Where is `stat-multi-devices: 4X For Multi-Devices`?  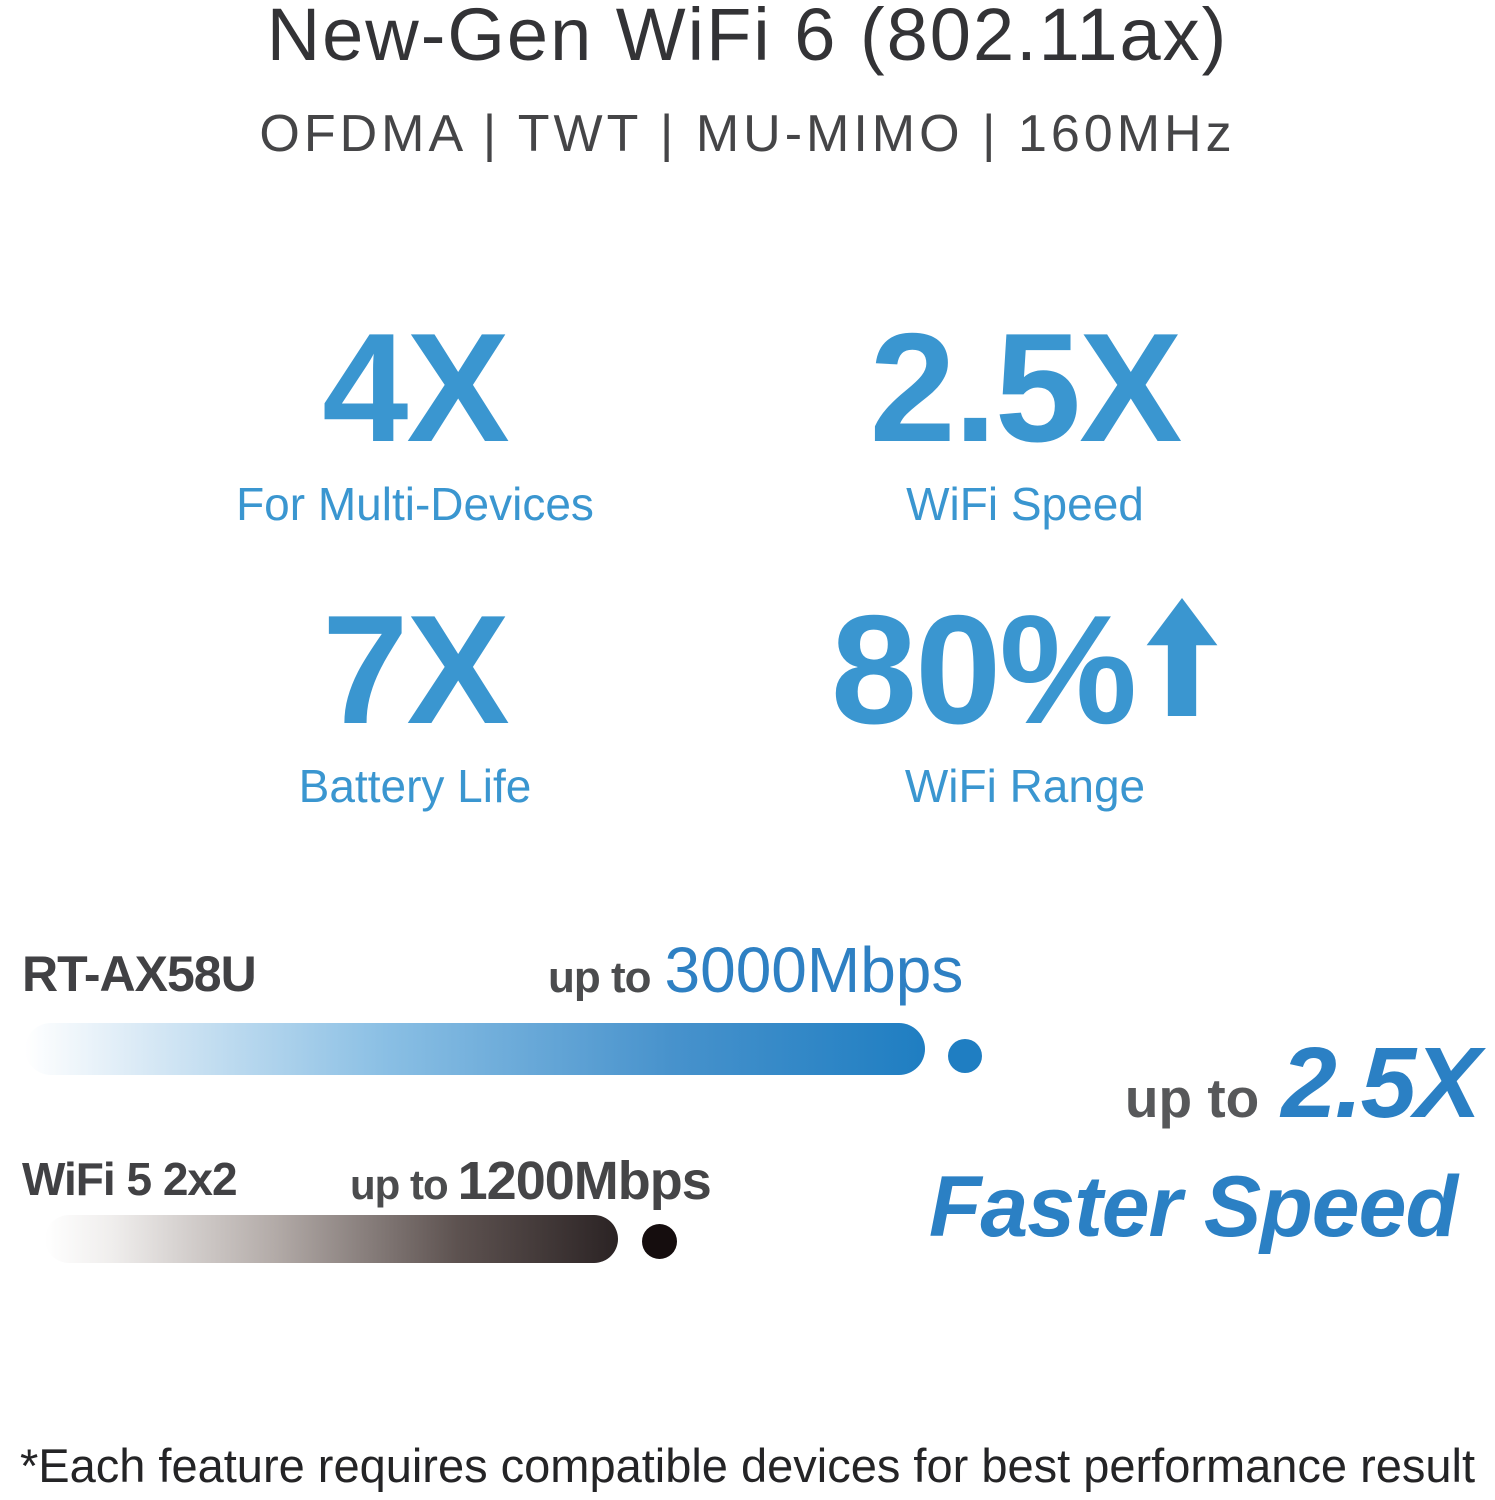
stat-multi-devices: 4X For Multi-Devices is located at coordinates (415, 421).